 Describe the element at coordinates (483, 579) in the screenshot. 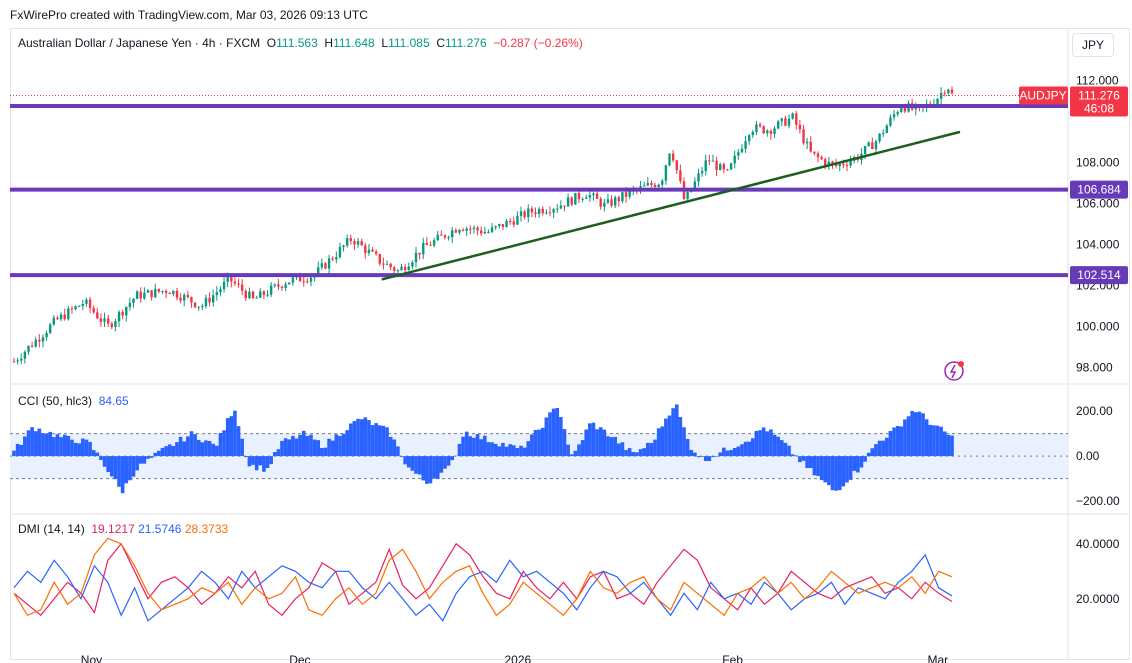

I see `dmi-line-di` at that location.